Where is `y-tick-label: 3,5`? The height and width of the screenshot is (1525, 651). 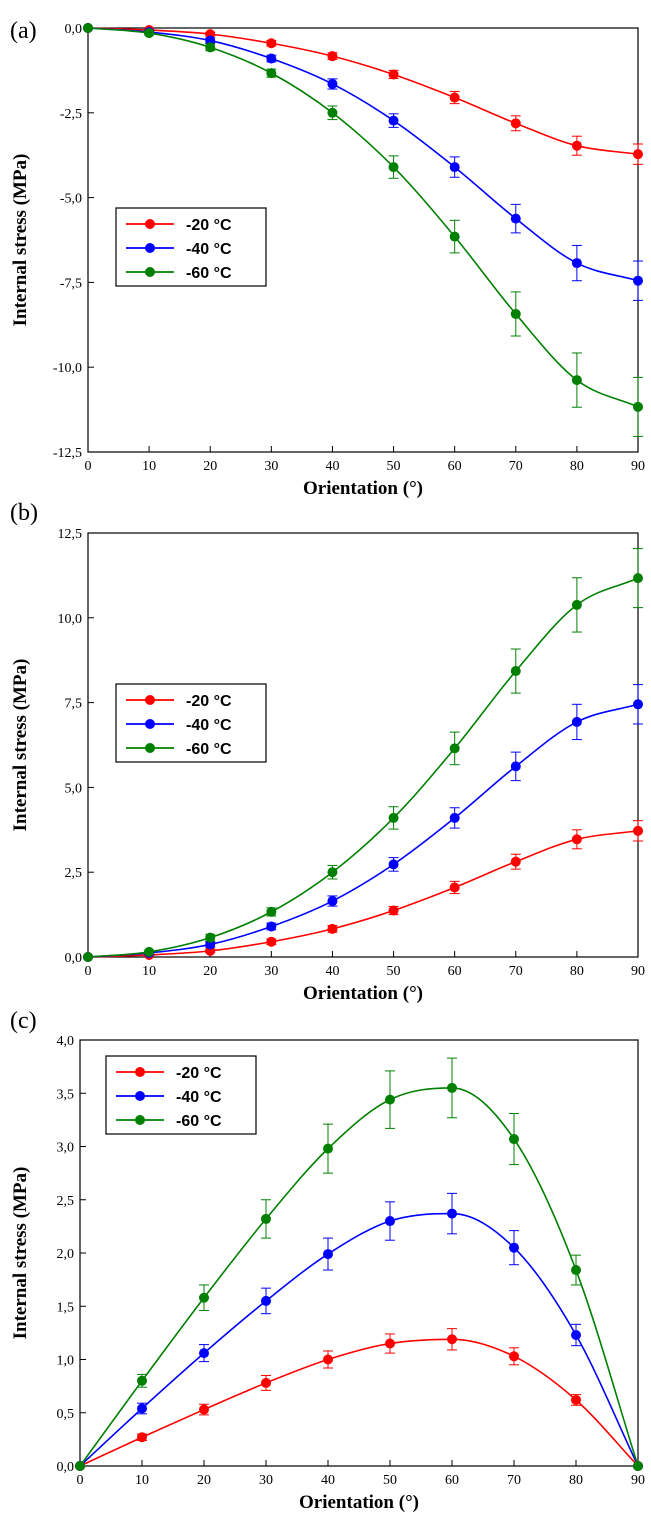 y-tick-label: 3,5 is located at coordinates (66, 1094).